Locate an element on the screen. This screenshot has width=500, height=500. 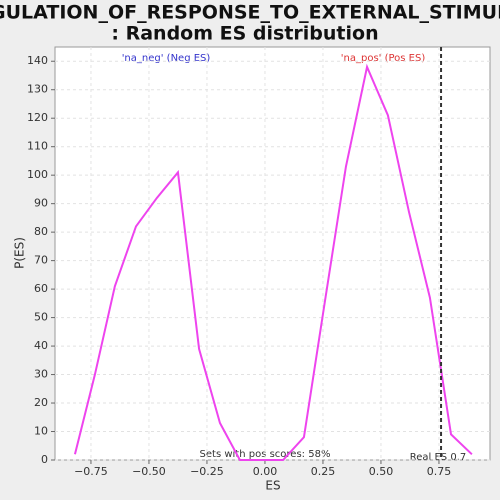
real-es-label: Real ES 0.7 is located at coordinates (438, 457).